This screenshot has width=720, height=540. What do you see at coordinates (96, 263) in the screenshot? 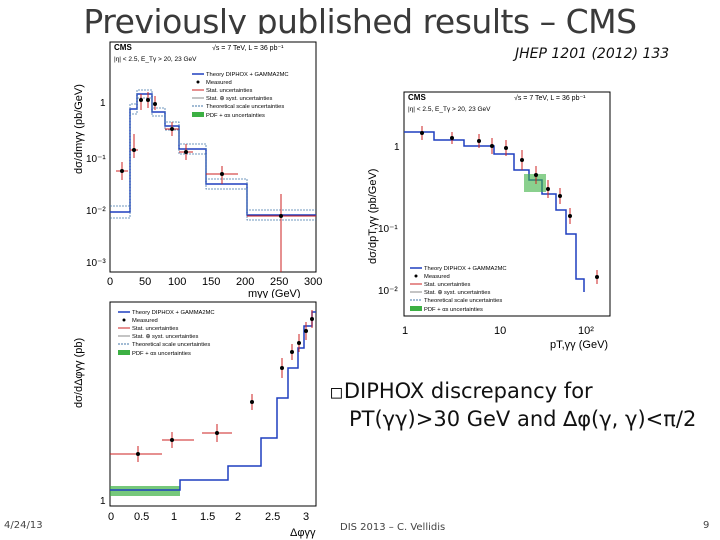
I see `y-tick: 10⁻³` at bounding box center [96, 263].